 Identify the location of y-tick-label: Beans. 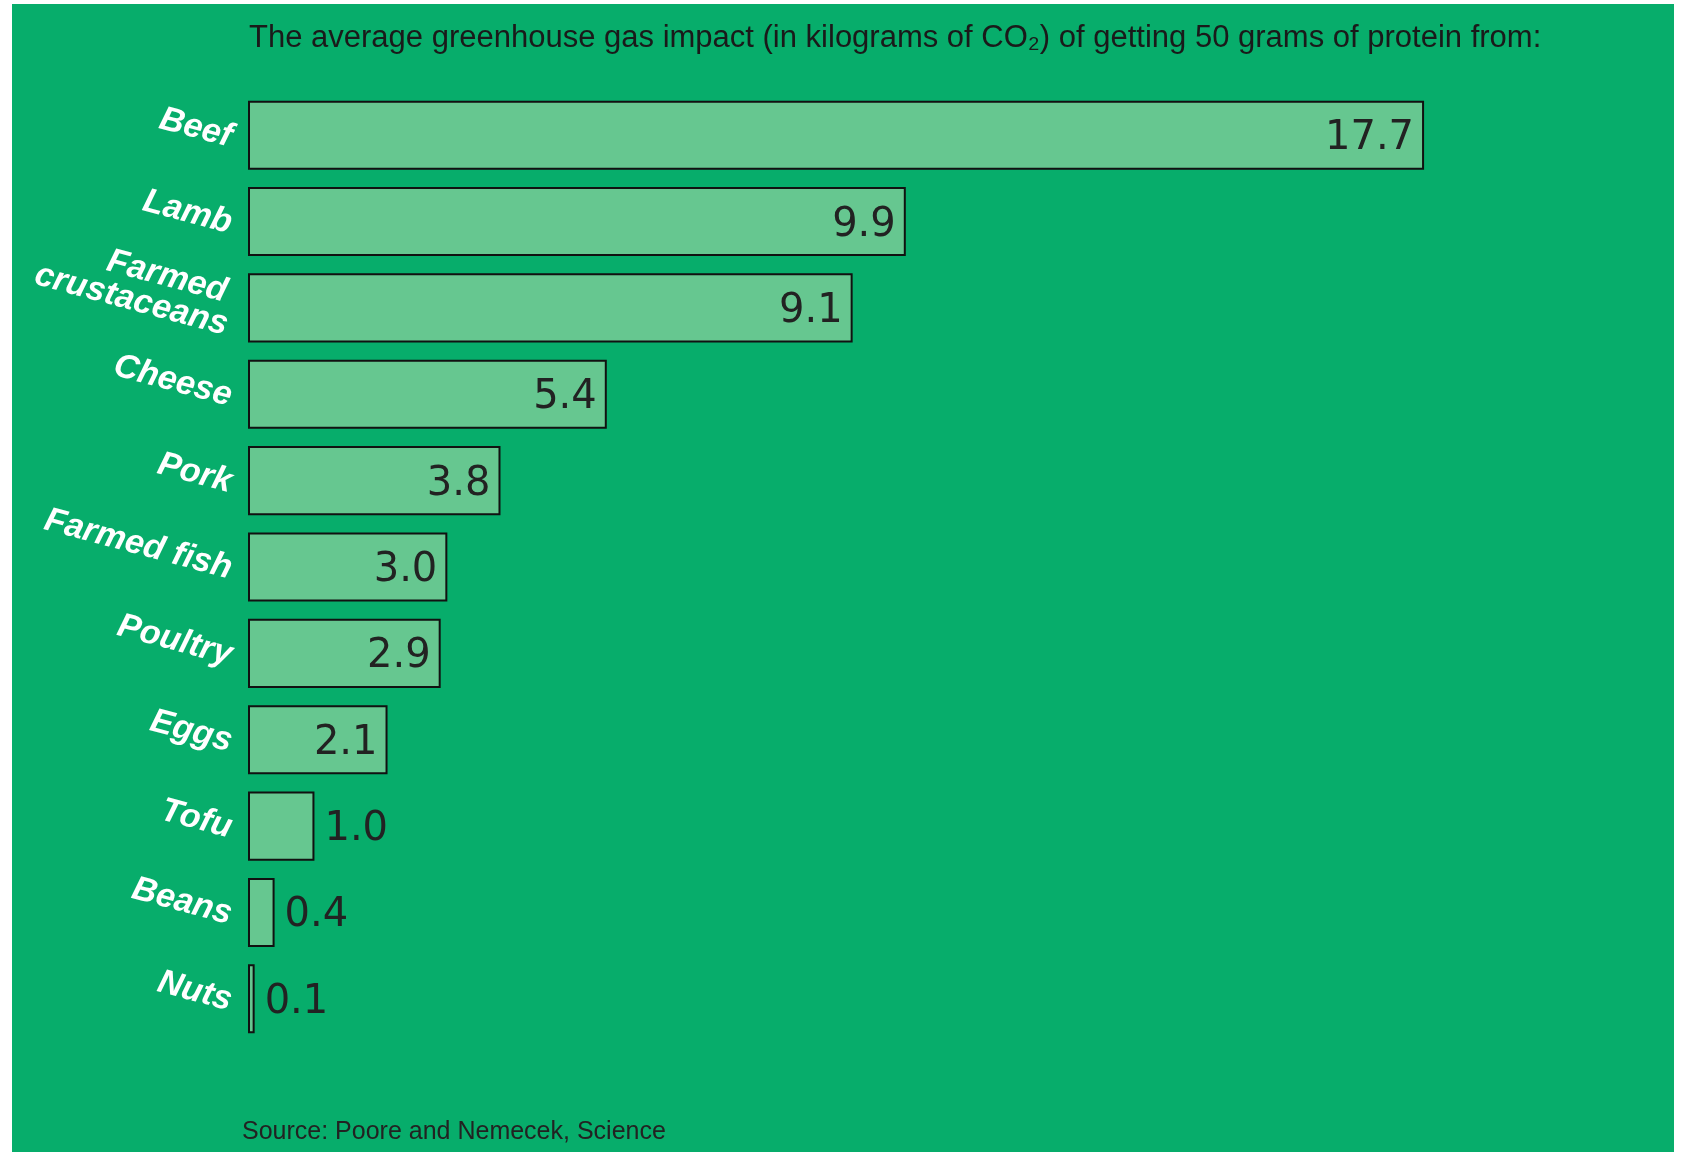
(182, 899).